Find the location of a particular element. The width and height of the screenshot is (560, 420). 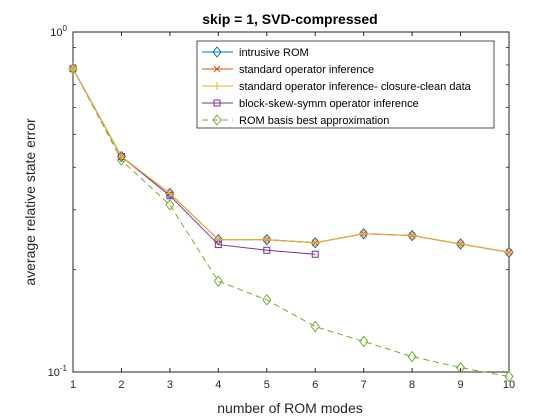

y-tick-label: 10⁰ is located at coordinates (58, 31).